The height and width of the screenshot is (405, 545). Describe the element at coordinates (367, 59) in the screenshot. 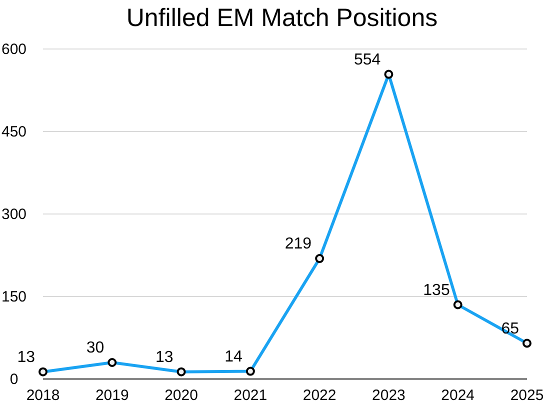

I see `data-label: 554` at that location.